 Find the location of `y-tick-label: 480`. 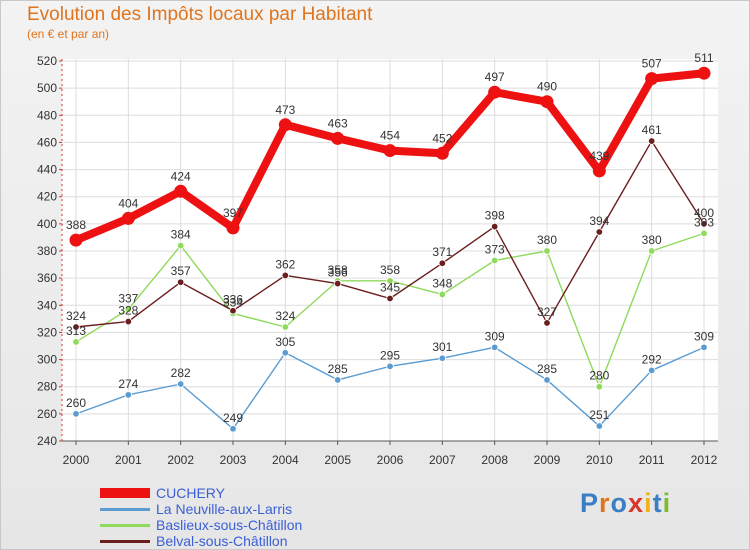

y-tick-label: 480 is located at coordinates (47, 115).